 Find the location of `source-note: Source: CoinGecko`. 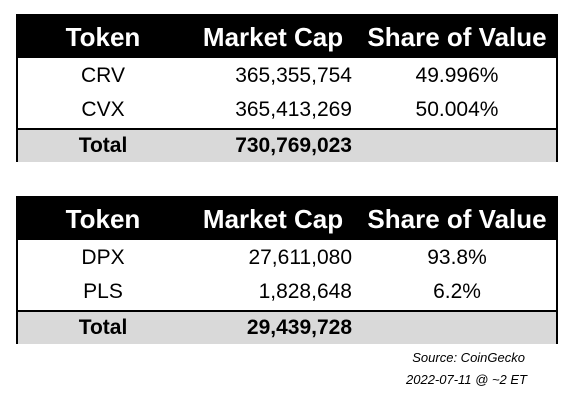

source-note: Source: CoinGecko is located at coordinates (468, 357).